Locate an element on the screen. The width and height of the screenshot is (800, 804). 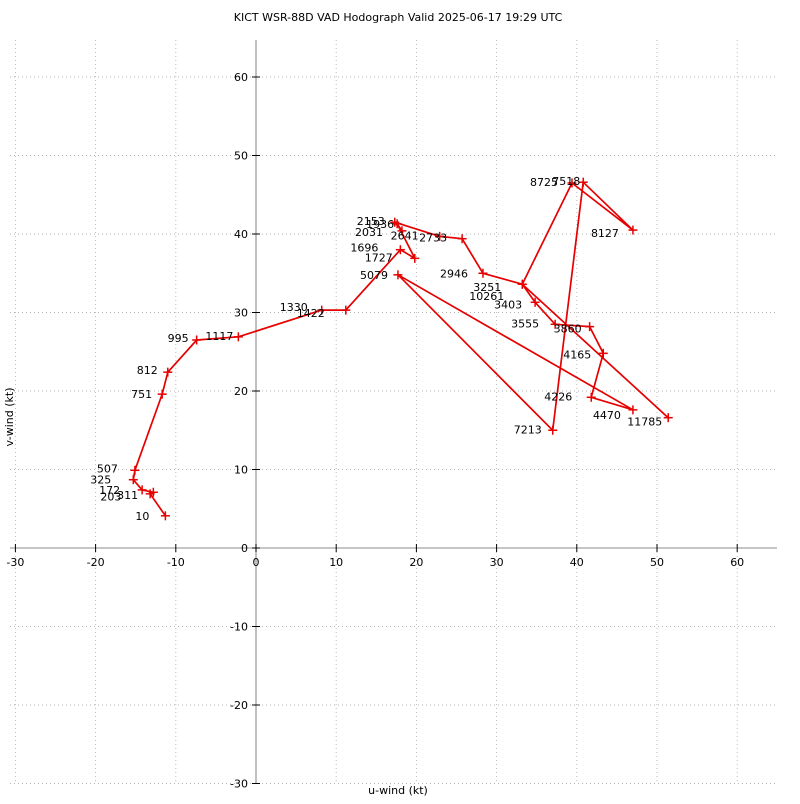
height-label: 3403 is located at coordinates (508, 304).